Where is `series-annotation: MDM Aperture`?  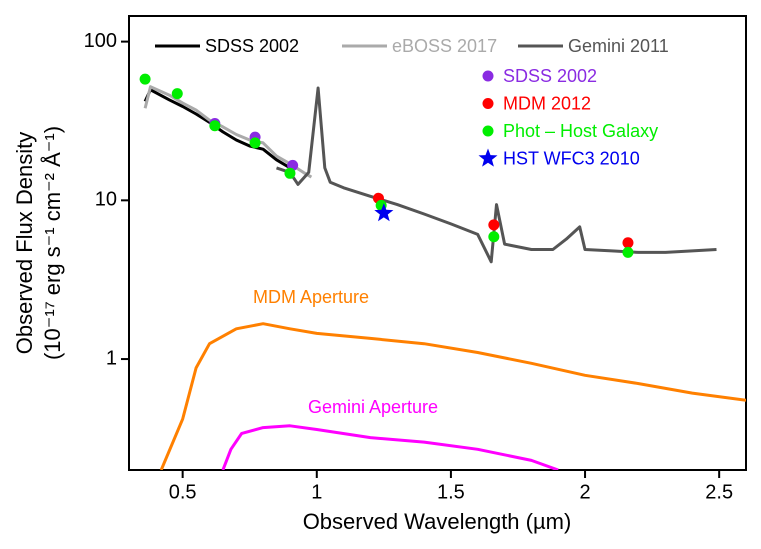 series-annotation: MDM Aperture is located at coordinates (311, 297).